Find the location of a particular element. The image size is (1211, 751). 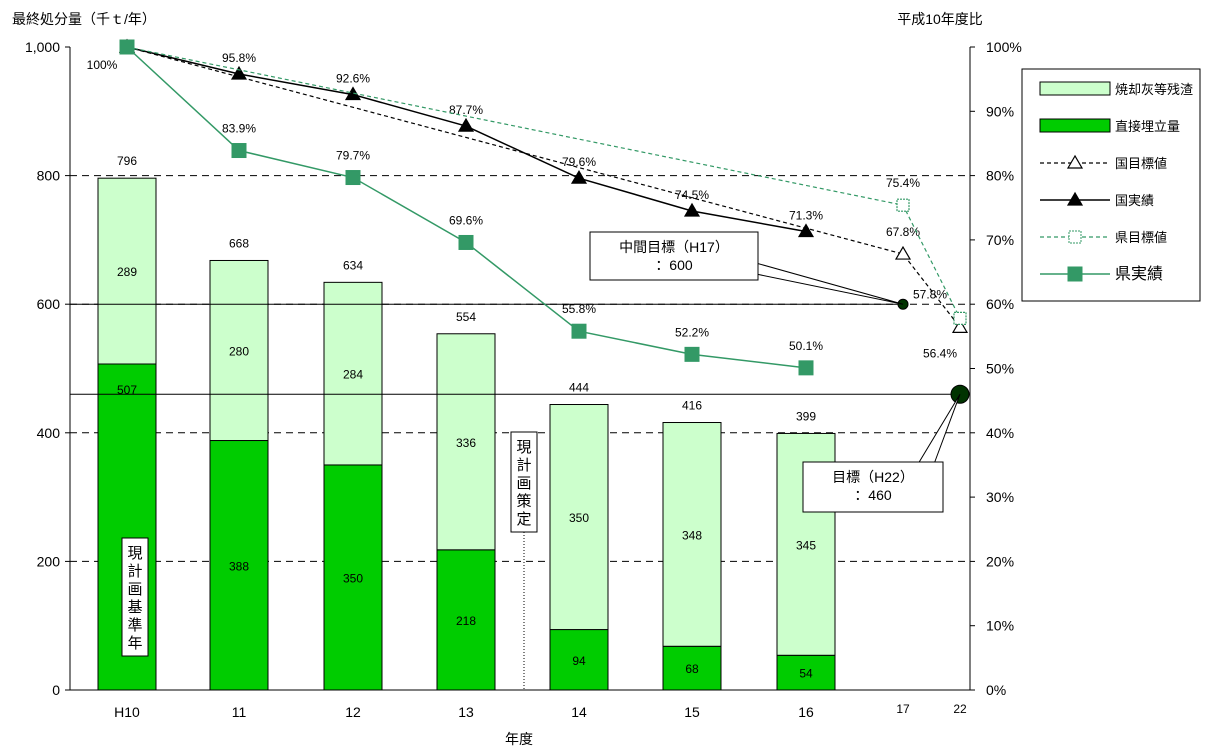

right-tick-label: 70% is located at coordinates (1000, 240).